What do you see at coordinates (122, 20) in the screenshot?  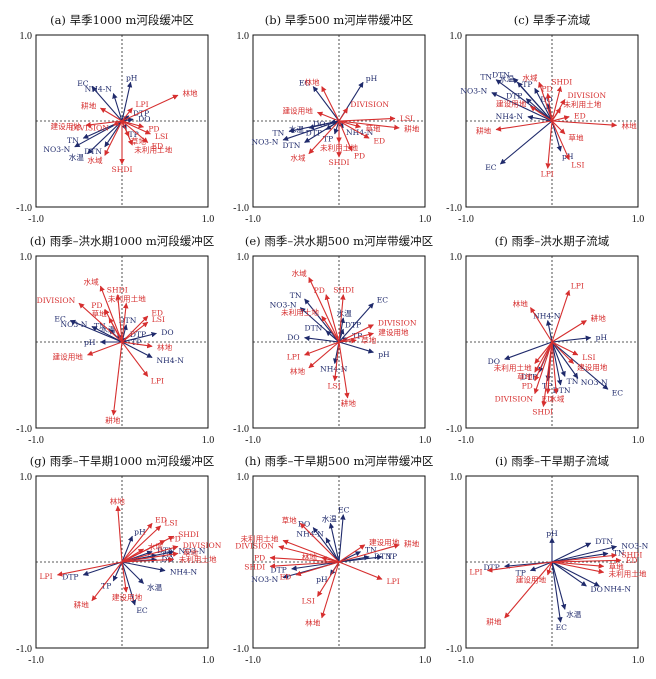 I see `panel-title: (a) 旱季1000 m河段缓冲区` at bounding box center [122, 20].